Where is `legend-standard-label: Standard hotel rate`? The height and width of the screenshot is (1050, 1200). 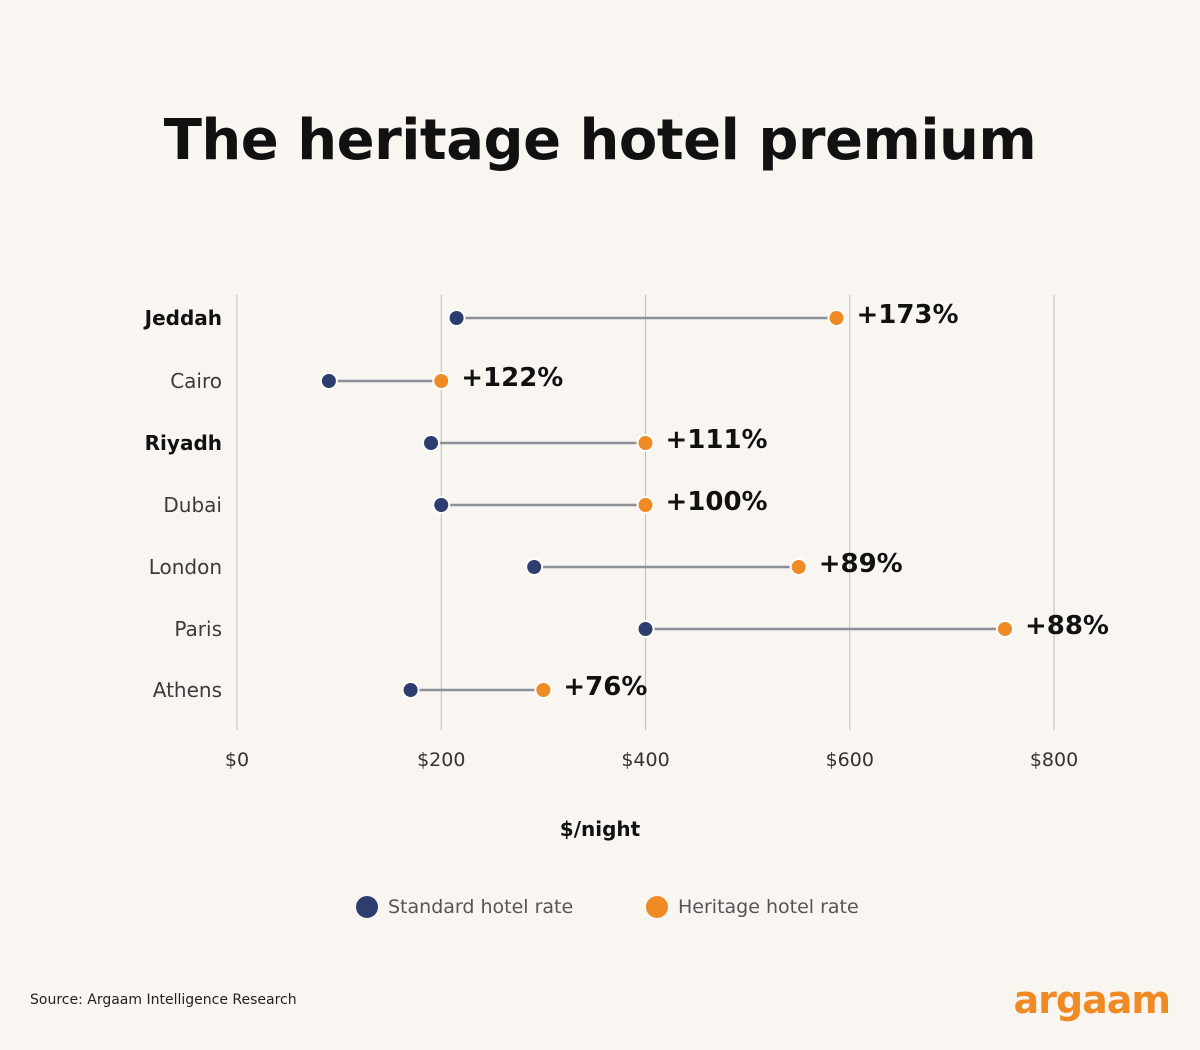 legend-standard-label: Standard hotel rate is located at coordinates (481, 907).